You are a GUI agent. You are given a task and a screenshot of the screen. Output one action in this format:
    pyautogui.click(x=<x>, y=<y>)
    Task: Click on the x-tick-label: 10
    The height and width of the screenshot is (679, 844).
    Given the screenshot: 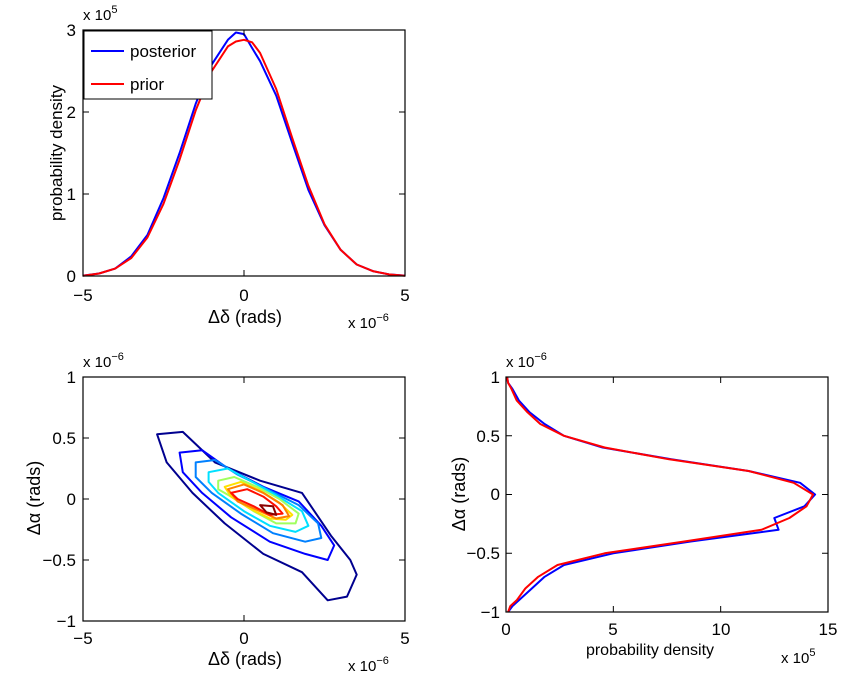 What is the action you would take?
    pyautogui.click(x=721, y=629)
    